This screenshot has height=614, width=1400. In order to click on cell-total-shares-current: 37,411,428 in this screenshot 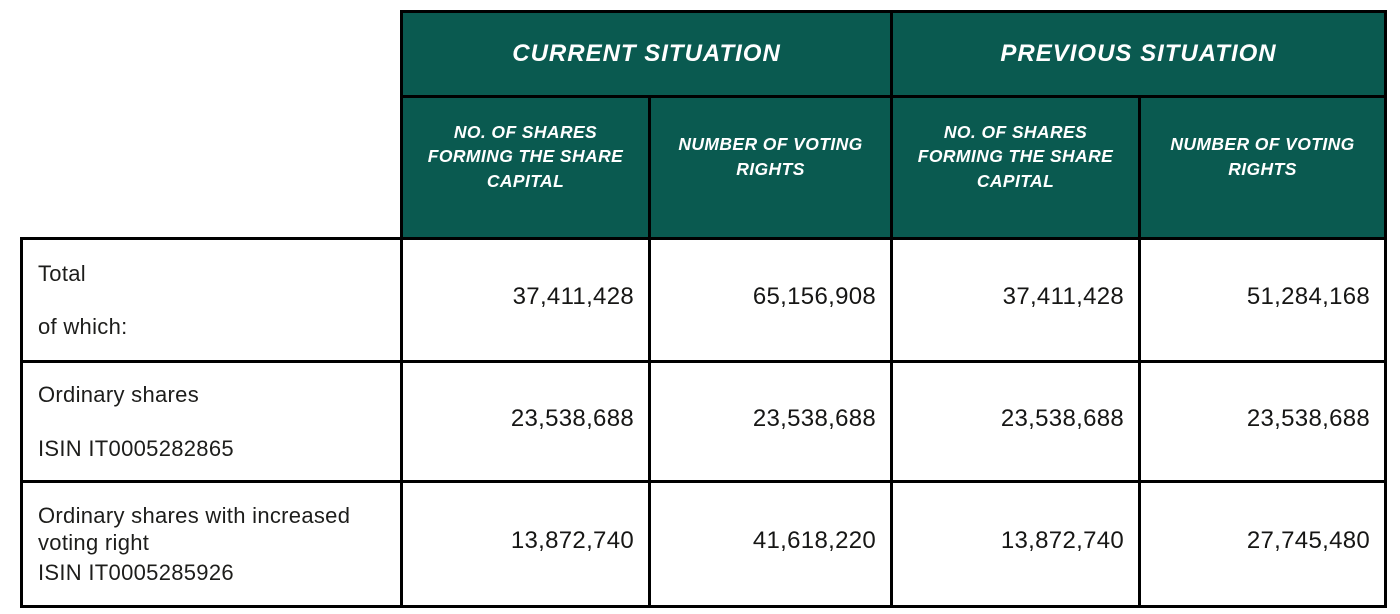, I will do `click(525, 300)`.